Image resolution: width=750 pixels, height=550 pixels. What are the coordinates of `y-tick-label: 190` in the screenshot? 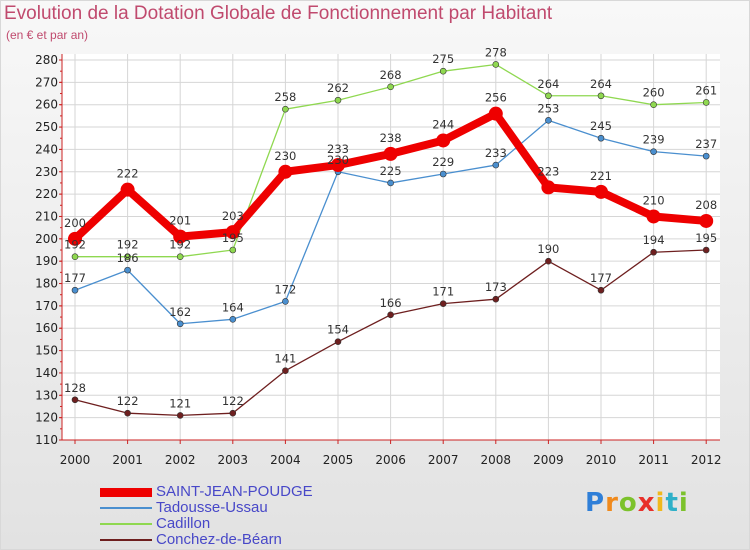 It's located at (46, 261).